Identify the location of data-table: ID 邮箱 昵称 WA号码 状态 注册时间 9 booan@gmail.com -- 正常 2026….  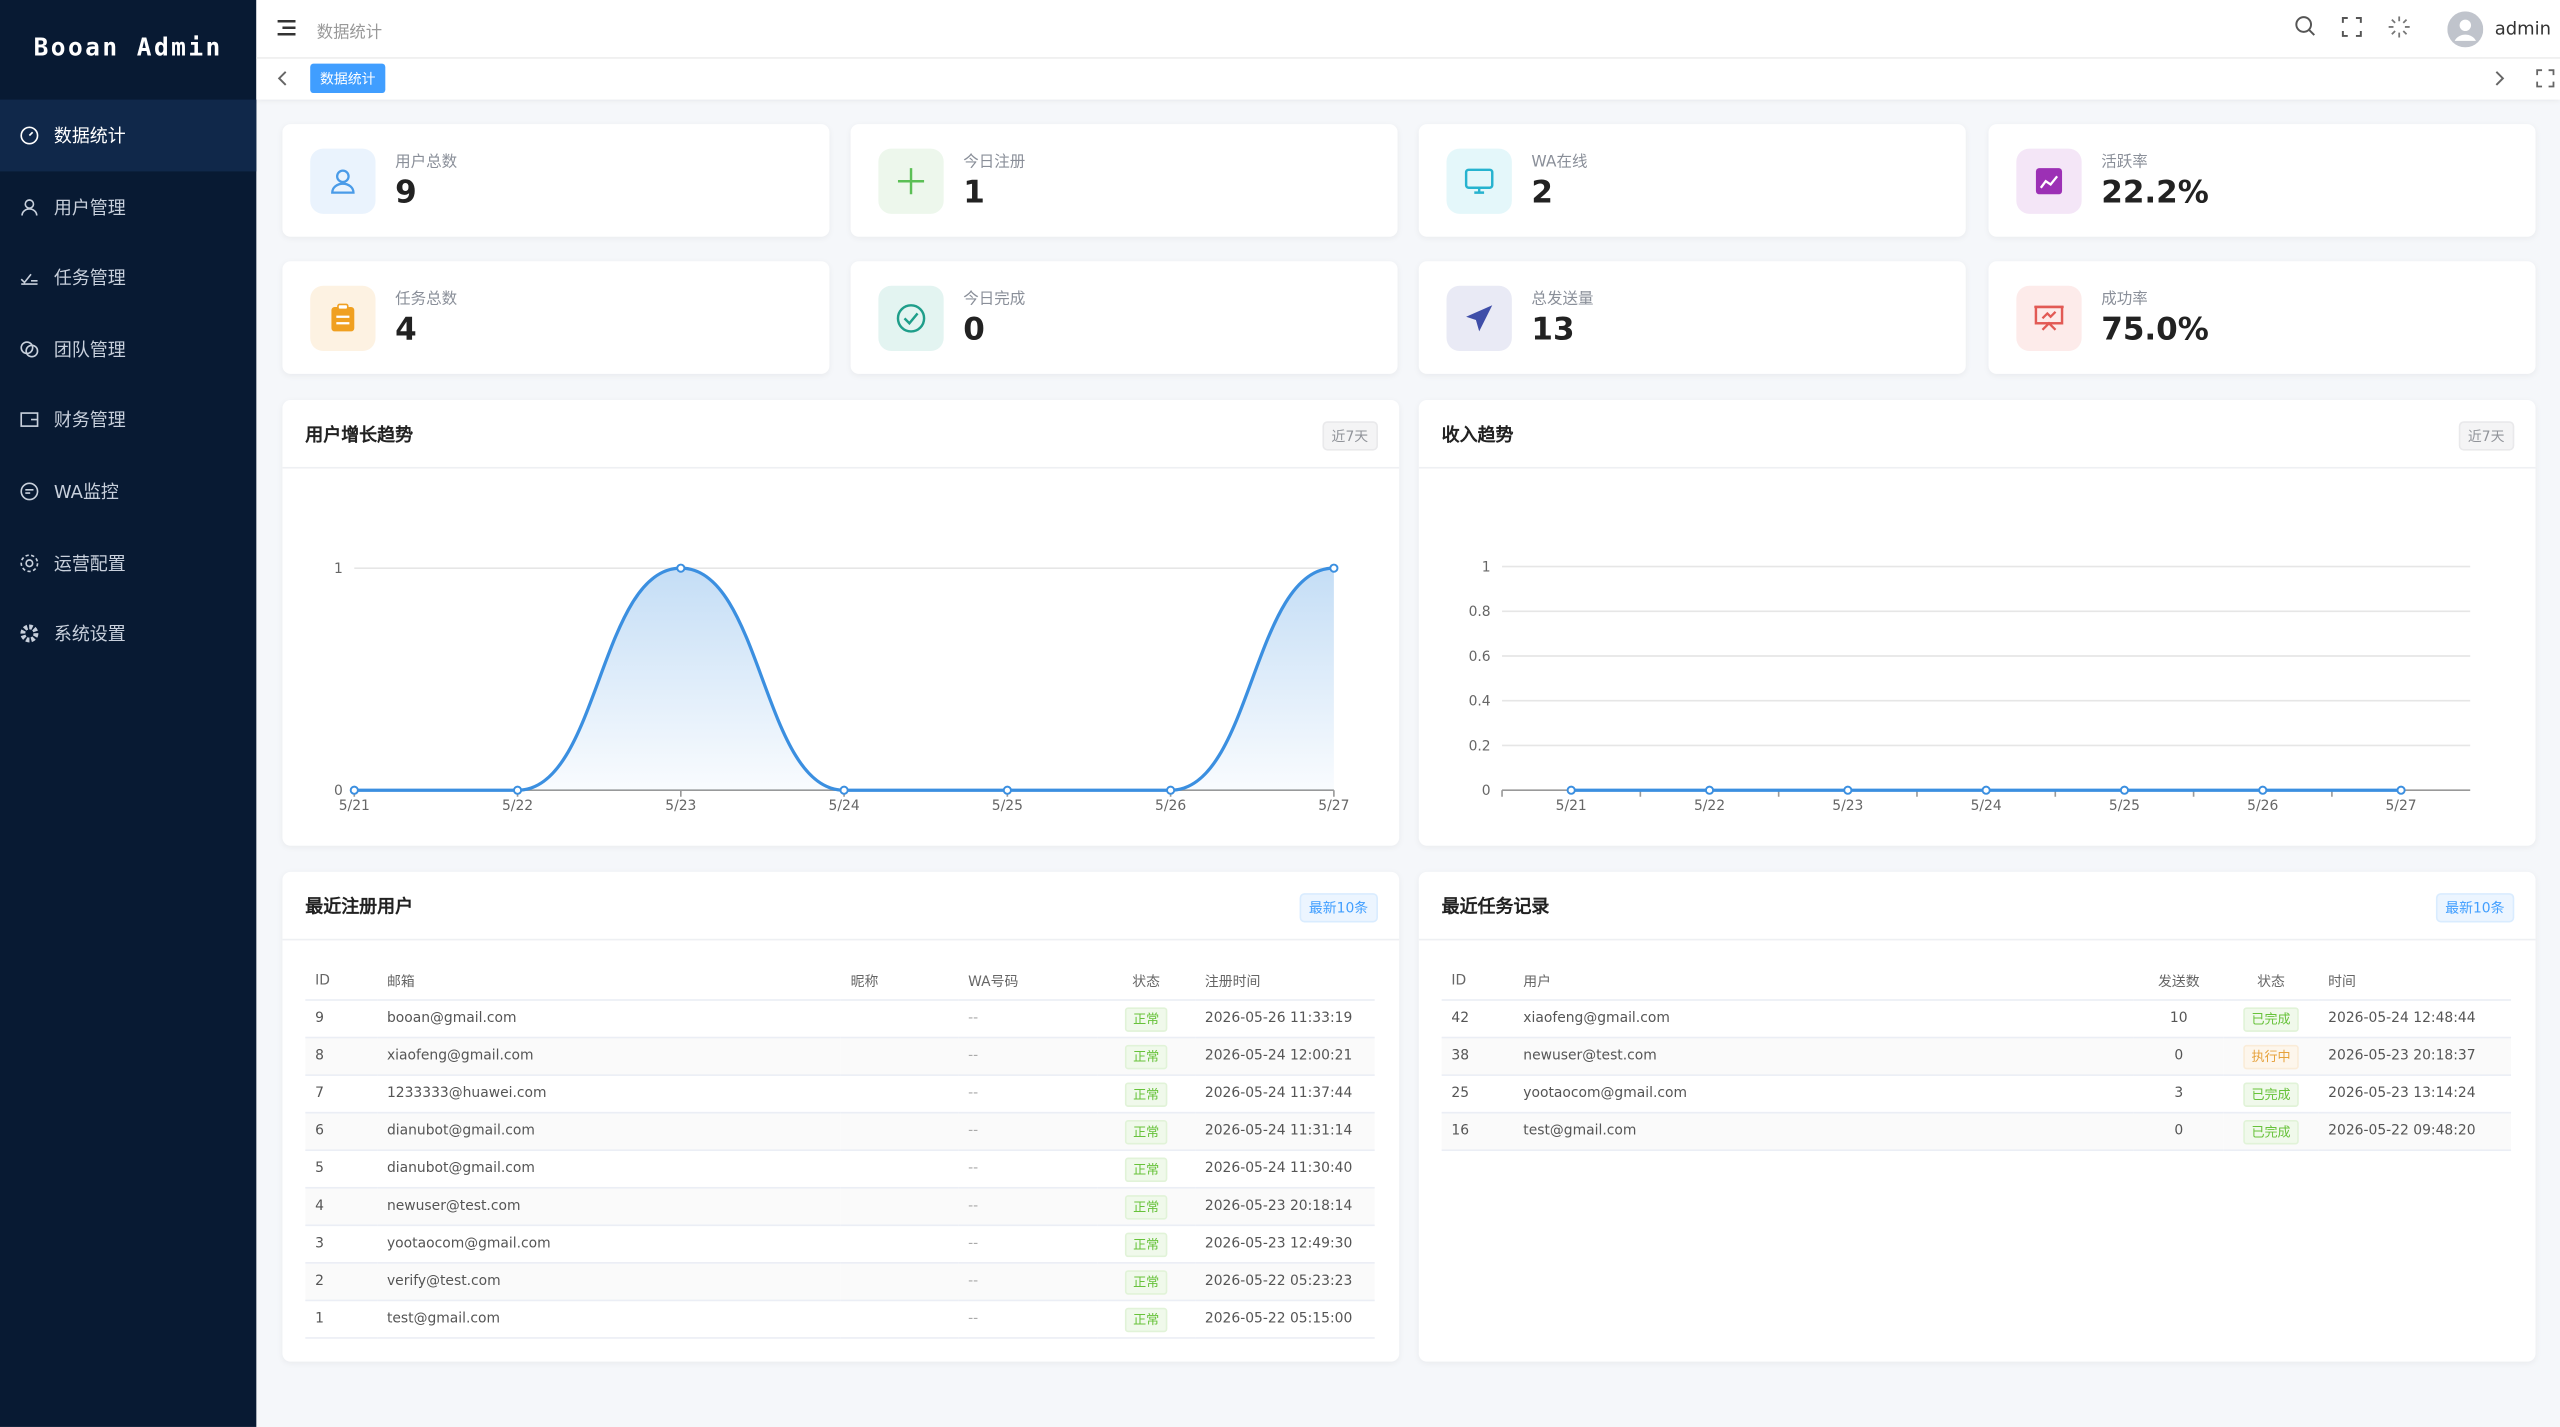
(840, 1151).